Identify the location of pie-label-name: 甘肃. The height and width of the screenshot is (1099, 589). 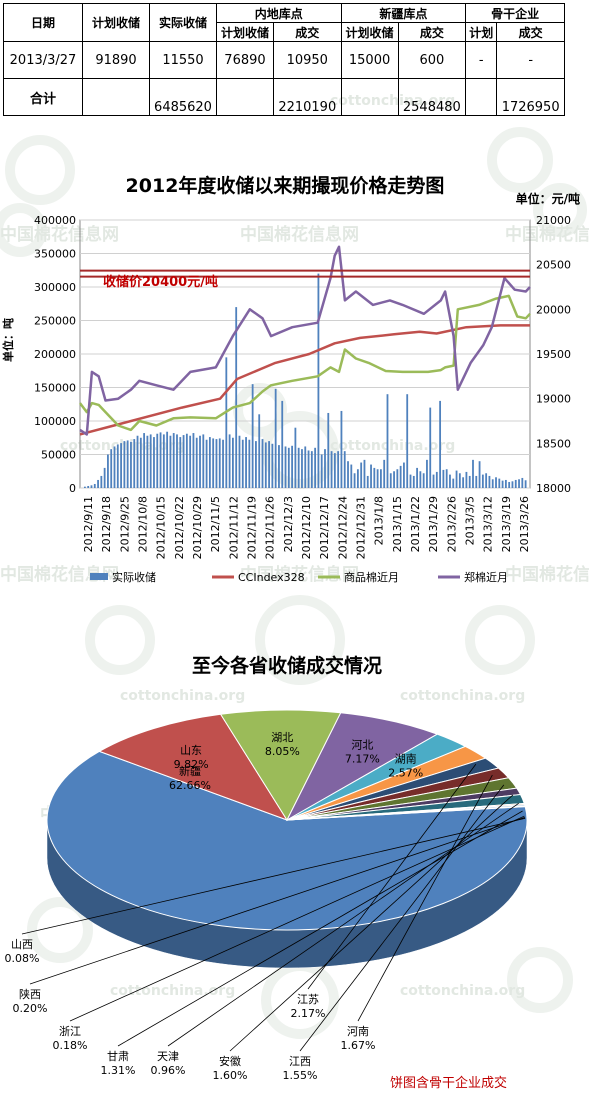
(118, 1056).